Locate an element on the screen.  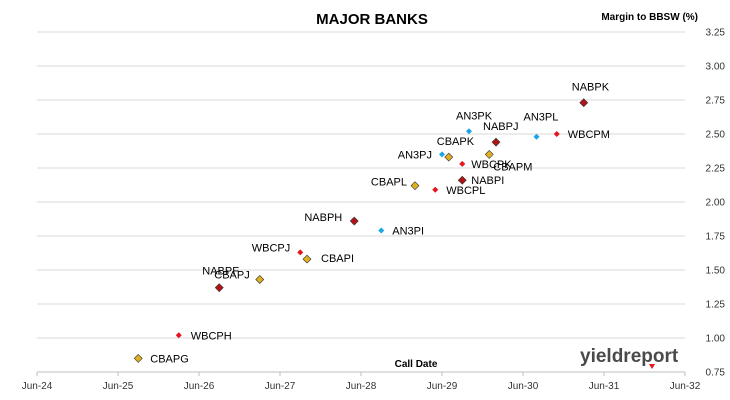
x-tick-label: Jun-30 is located at coordinates (523, 386).